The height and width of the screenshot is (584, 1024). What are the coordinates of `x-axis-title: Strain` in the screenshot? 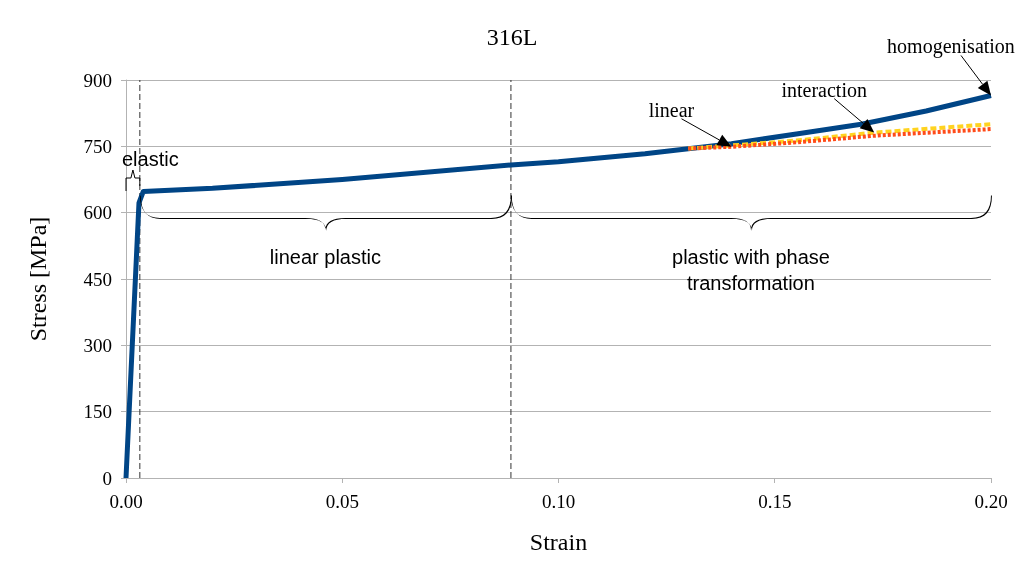 It's located at (558, 542).